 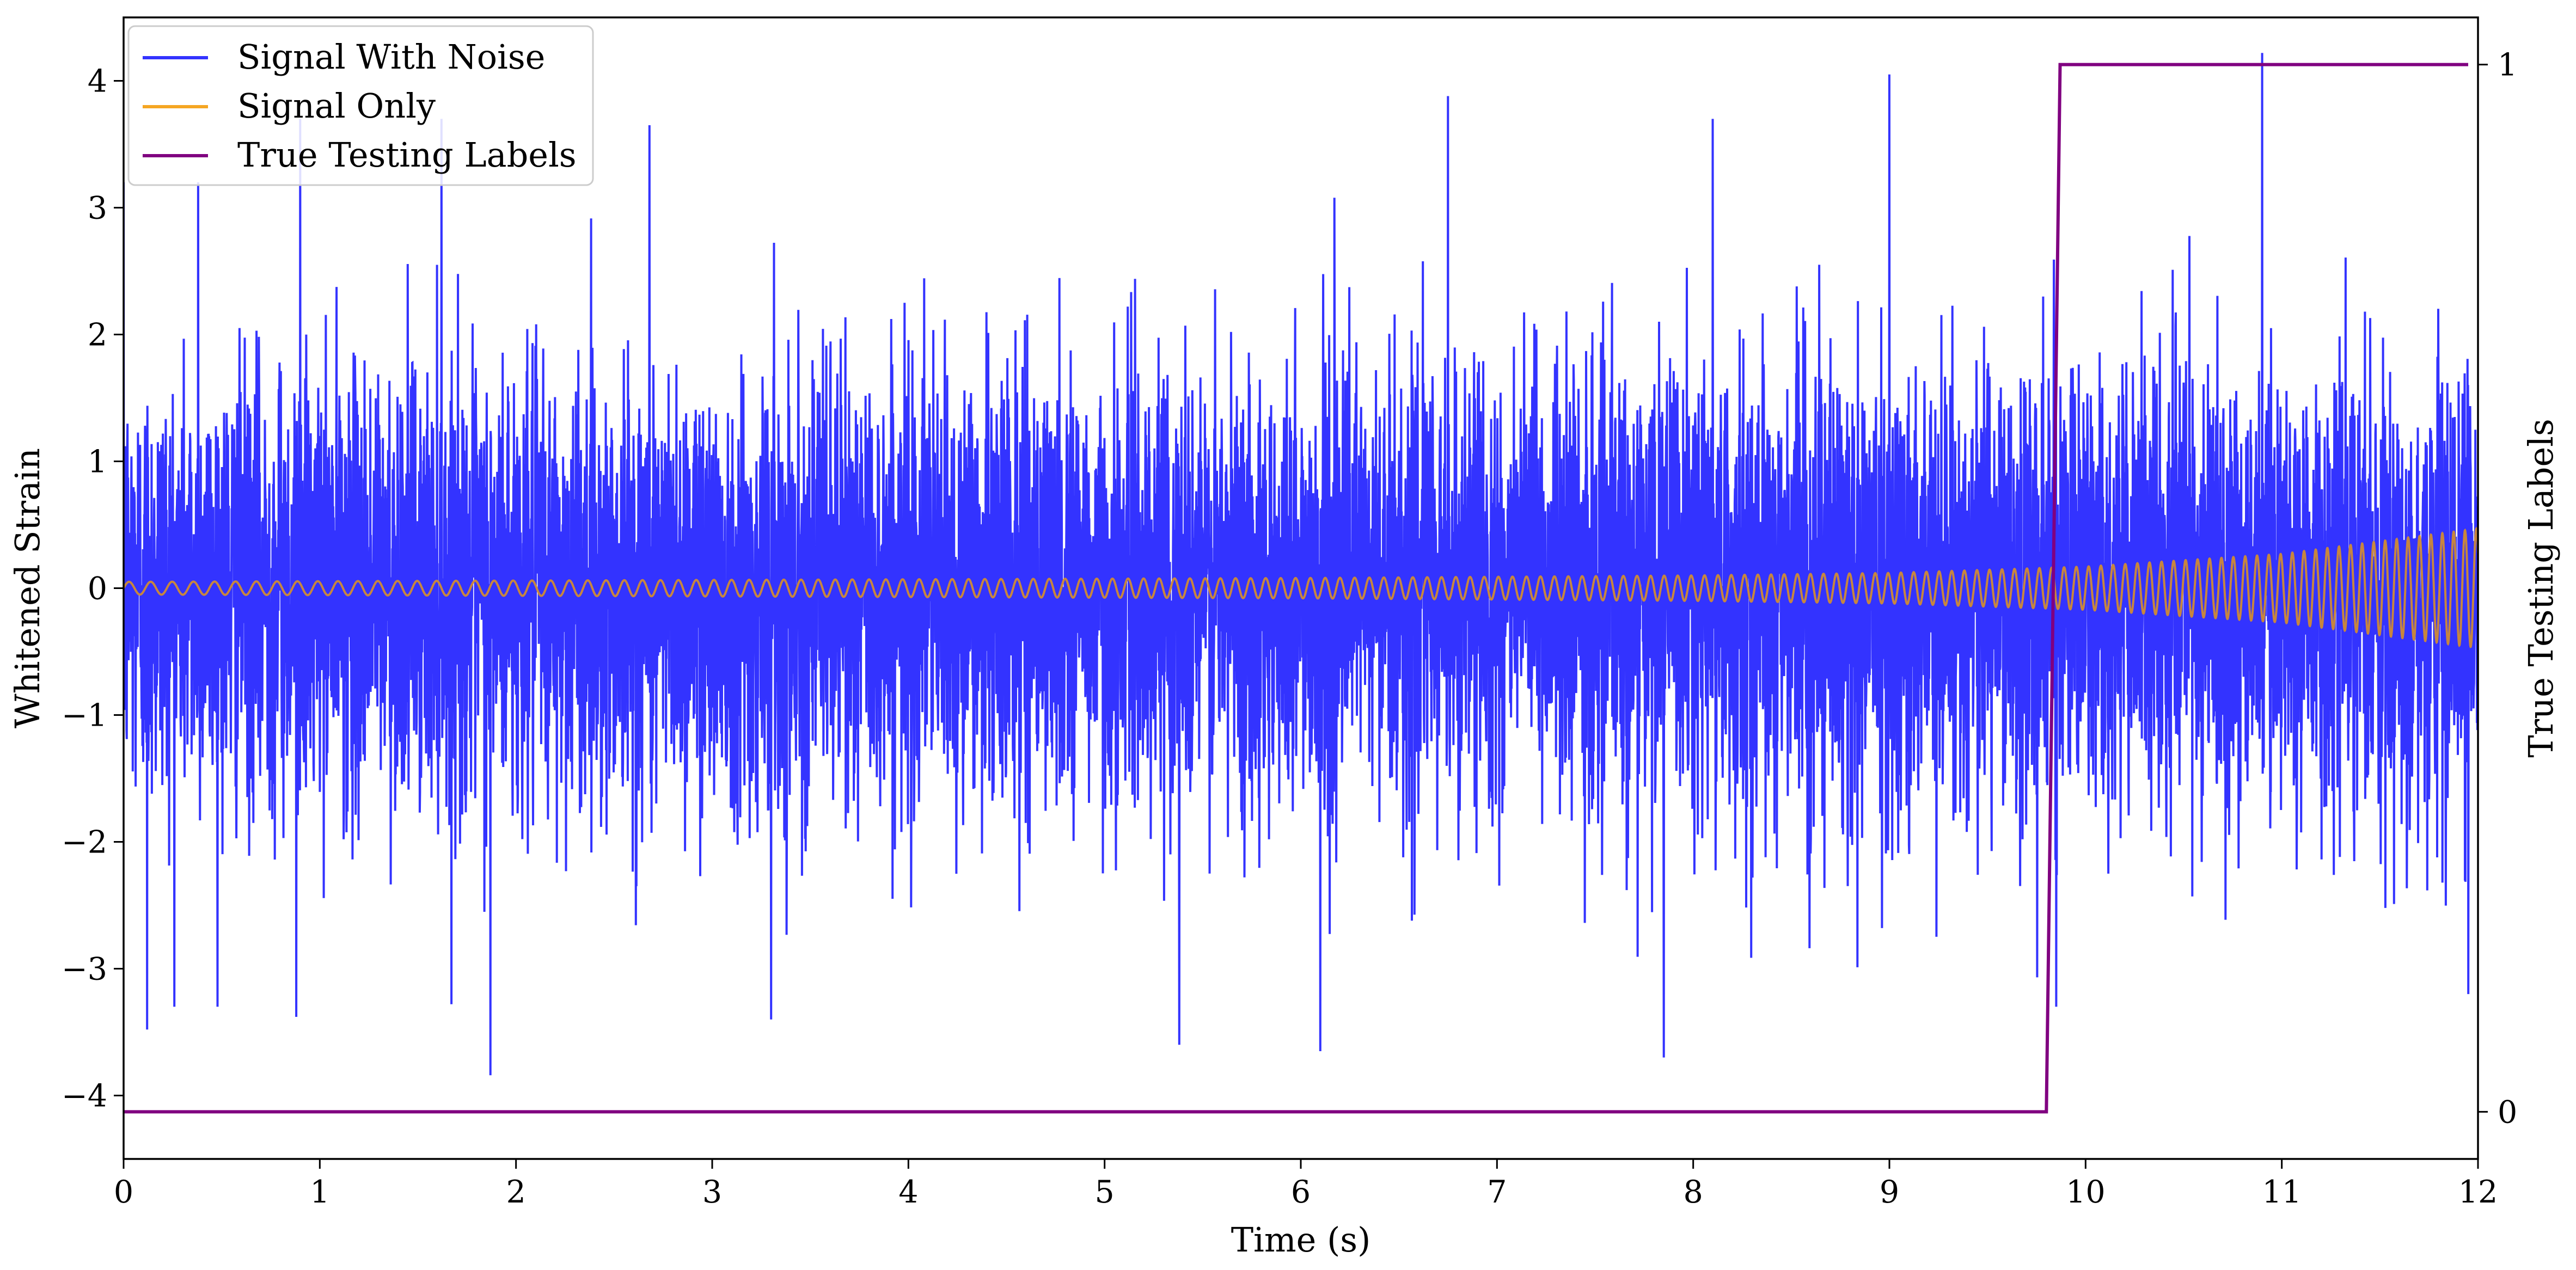 What do you see at coordinates (2541, 588) in the screenshot?
I see `y2-axis-label: True Testing Labels` at bounding box center [2541, 588].